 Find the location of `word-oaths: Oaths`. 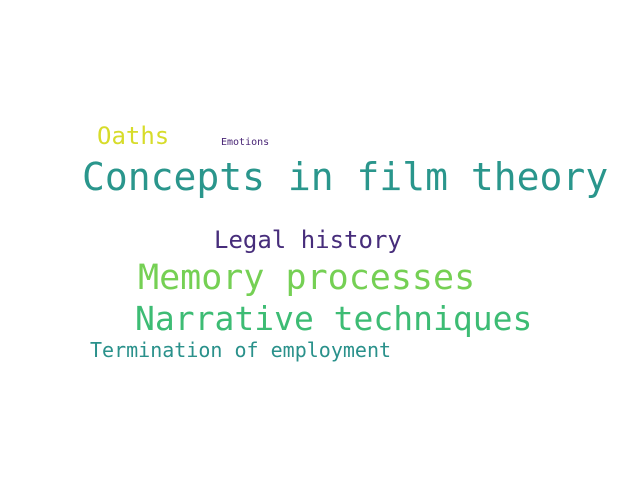

word-oaths: Oaths is located at coordinates (133, 136).